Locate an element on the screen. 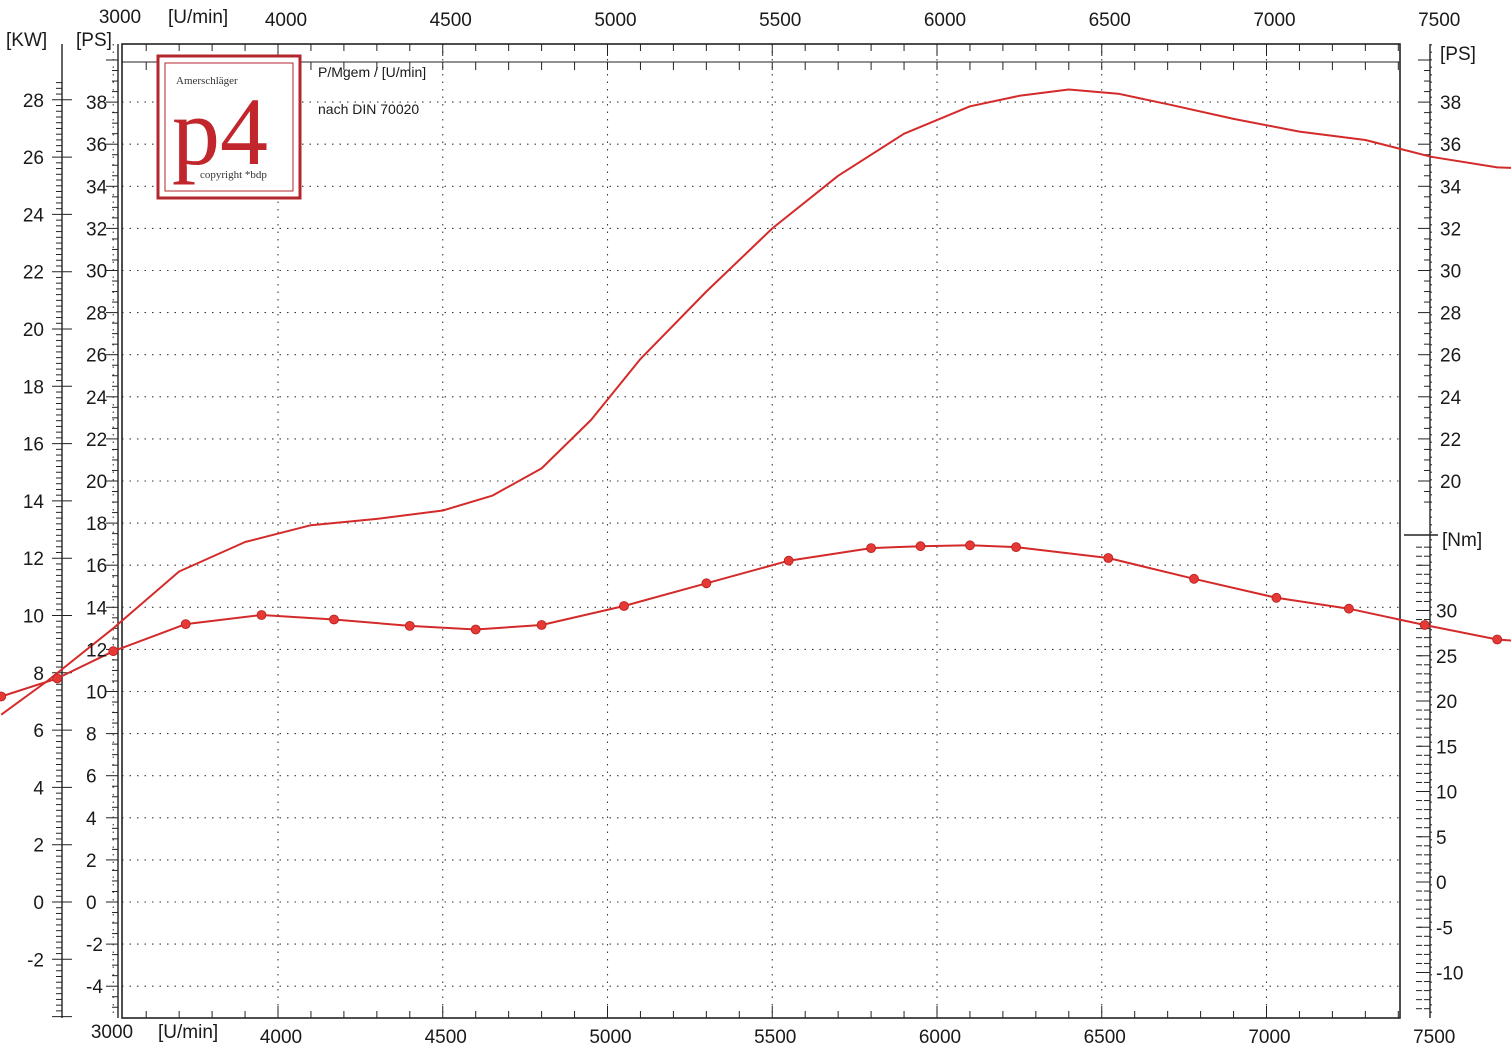 The height and width of the screenshot is (1060, 1511). ps-tick-label: 4 is located at coordinates (91, 819).